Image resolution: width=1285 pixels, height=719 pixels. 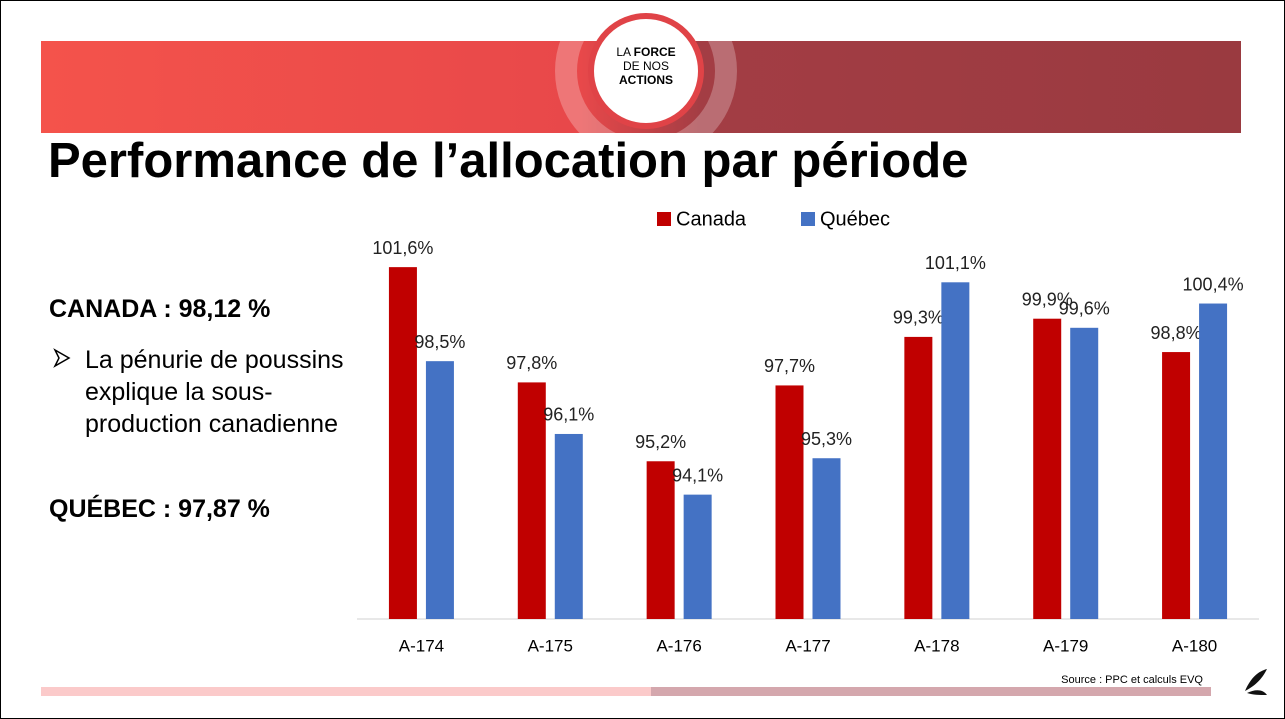 What do you see at coordinates (402, 248) in the screenshot?
I see `data-label: 101,6%` at bounding box center [402, 248].